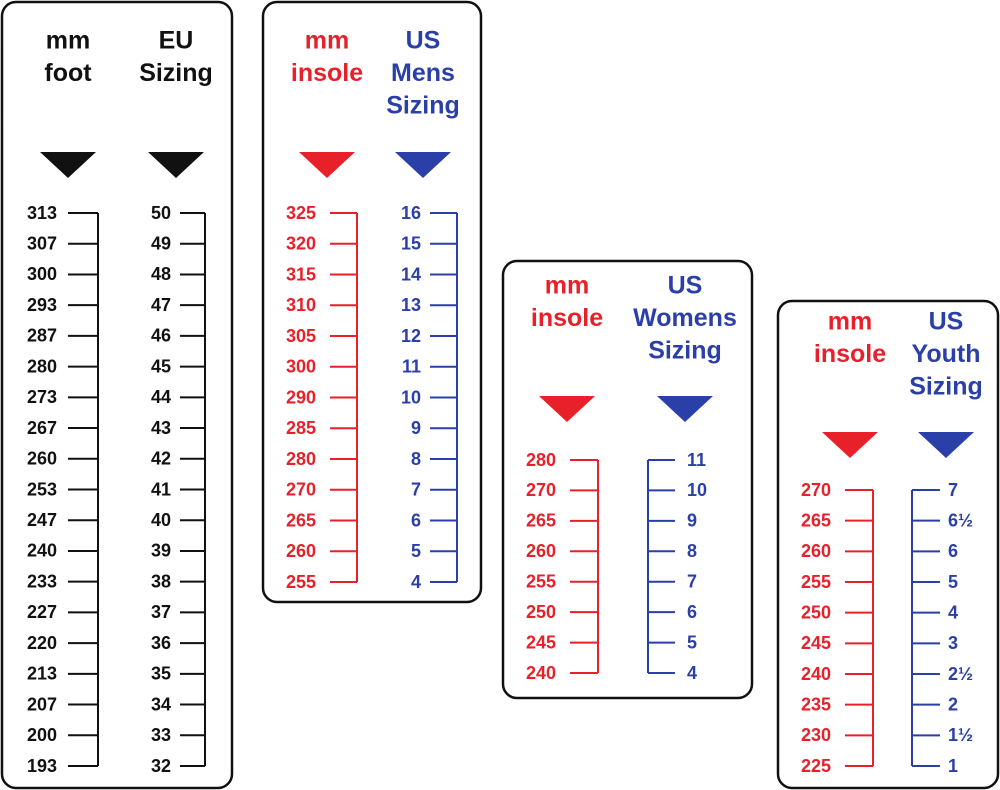 This screenshot has height=790, width=1000. I want to click on size-label: 227, so click(42, 612).